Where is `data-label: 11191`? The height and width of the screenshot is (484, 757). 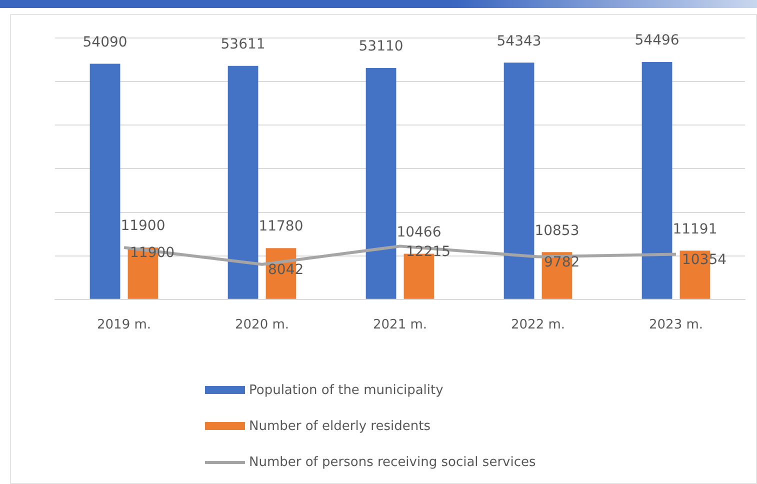 data-label: 11191 is located at coordinates (695, 229).